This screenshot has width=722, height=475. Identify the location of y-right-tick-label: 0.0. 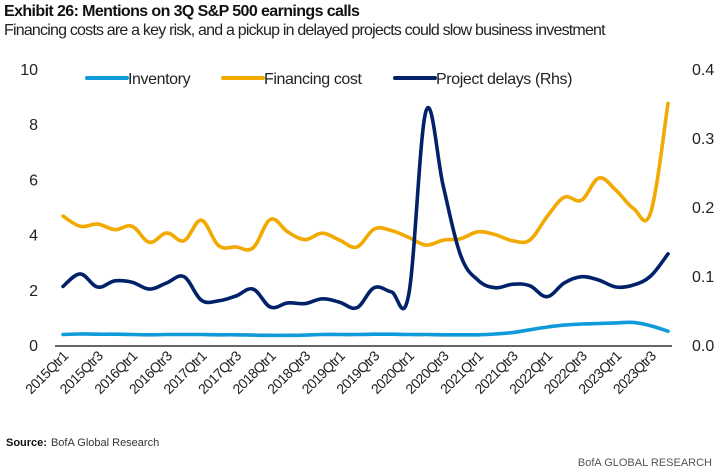
(703, 346).